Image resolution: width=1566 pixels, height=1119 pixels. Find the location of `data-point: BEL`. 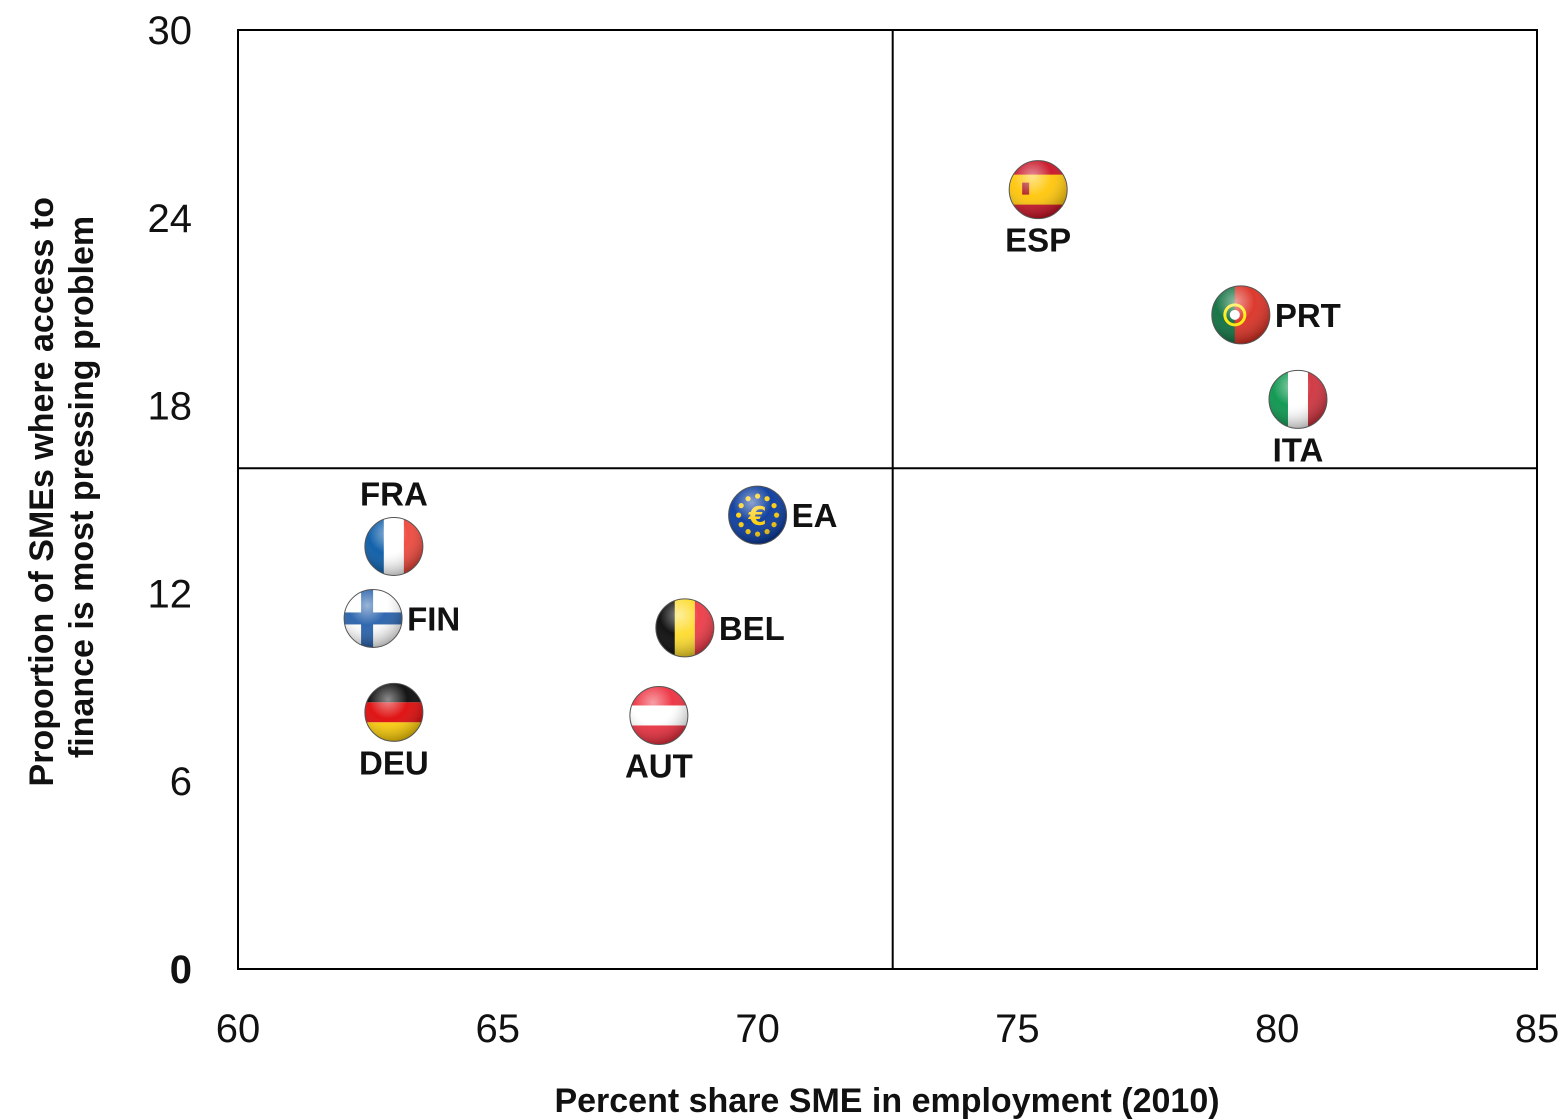

data-point: BEL is located at coordinates (720, 628).